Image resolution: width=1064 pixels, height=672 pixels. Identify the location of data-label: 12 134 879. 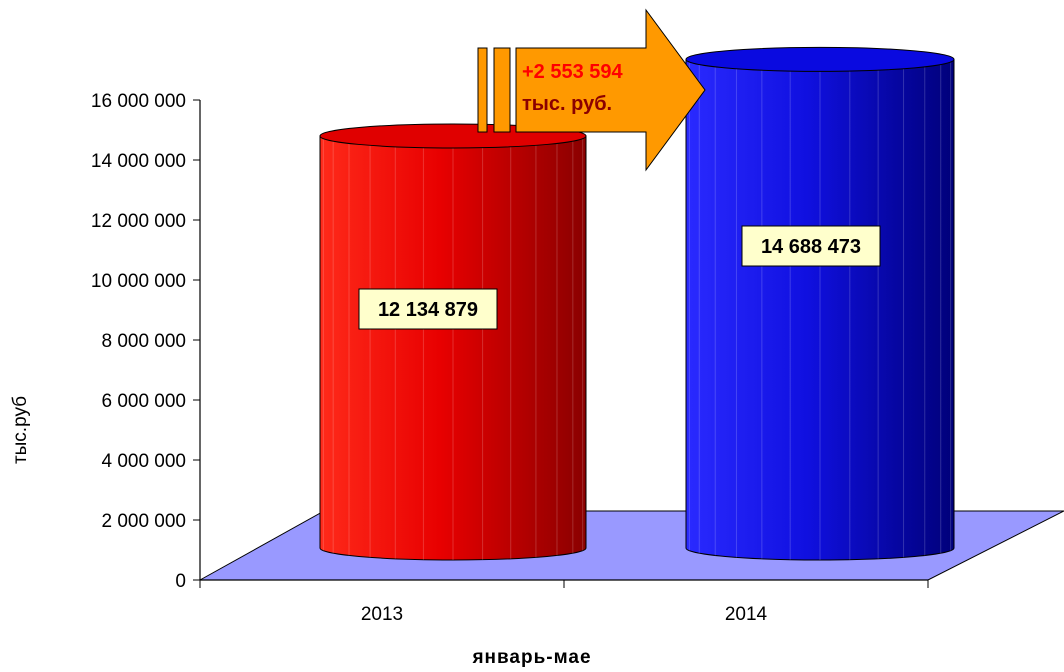
(428, 310).